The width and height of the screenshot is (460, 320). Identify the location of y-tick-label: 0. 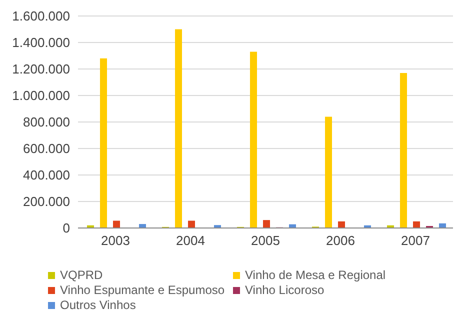
(66, 228).